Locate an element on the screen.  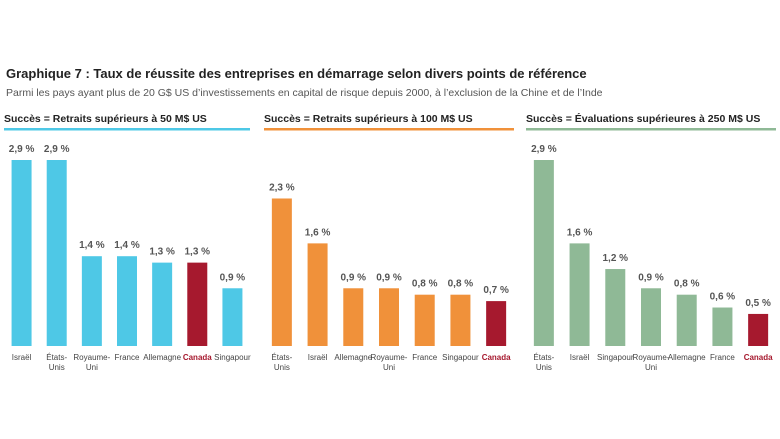
value-label: 2,3 % is located at coordinates (282, 187).